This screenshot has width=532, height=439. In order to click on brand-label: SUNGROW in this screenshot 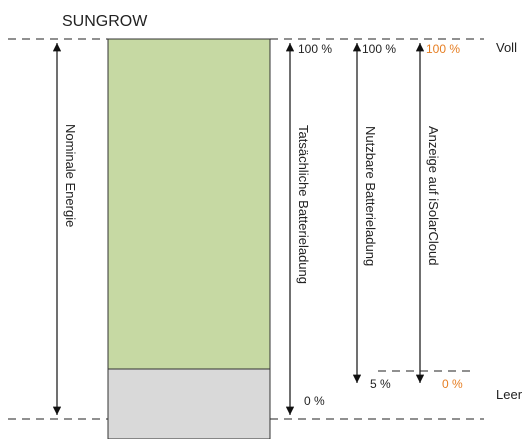, I will do `click(105, 21)`.